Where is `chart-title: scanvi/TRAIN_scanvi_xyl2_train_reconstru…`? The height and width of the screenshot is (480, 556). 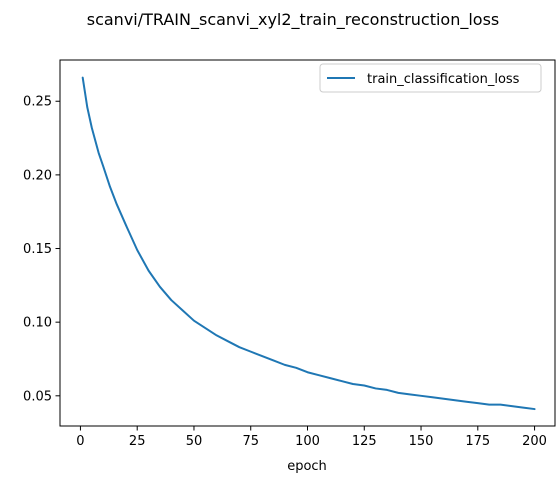 chart-title: scanvi/TRAIN_scanvi_xyl2_train_reconstru… is located at coordinates (293, 20).